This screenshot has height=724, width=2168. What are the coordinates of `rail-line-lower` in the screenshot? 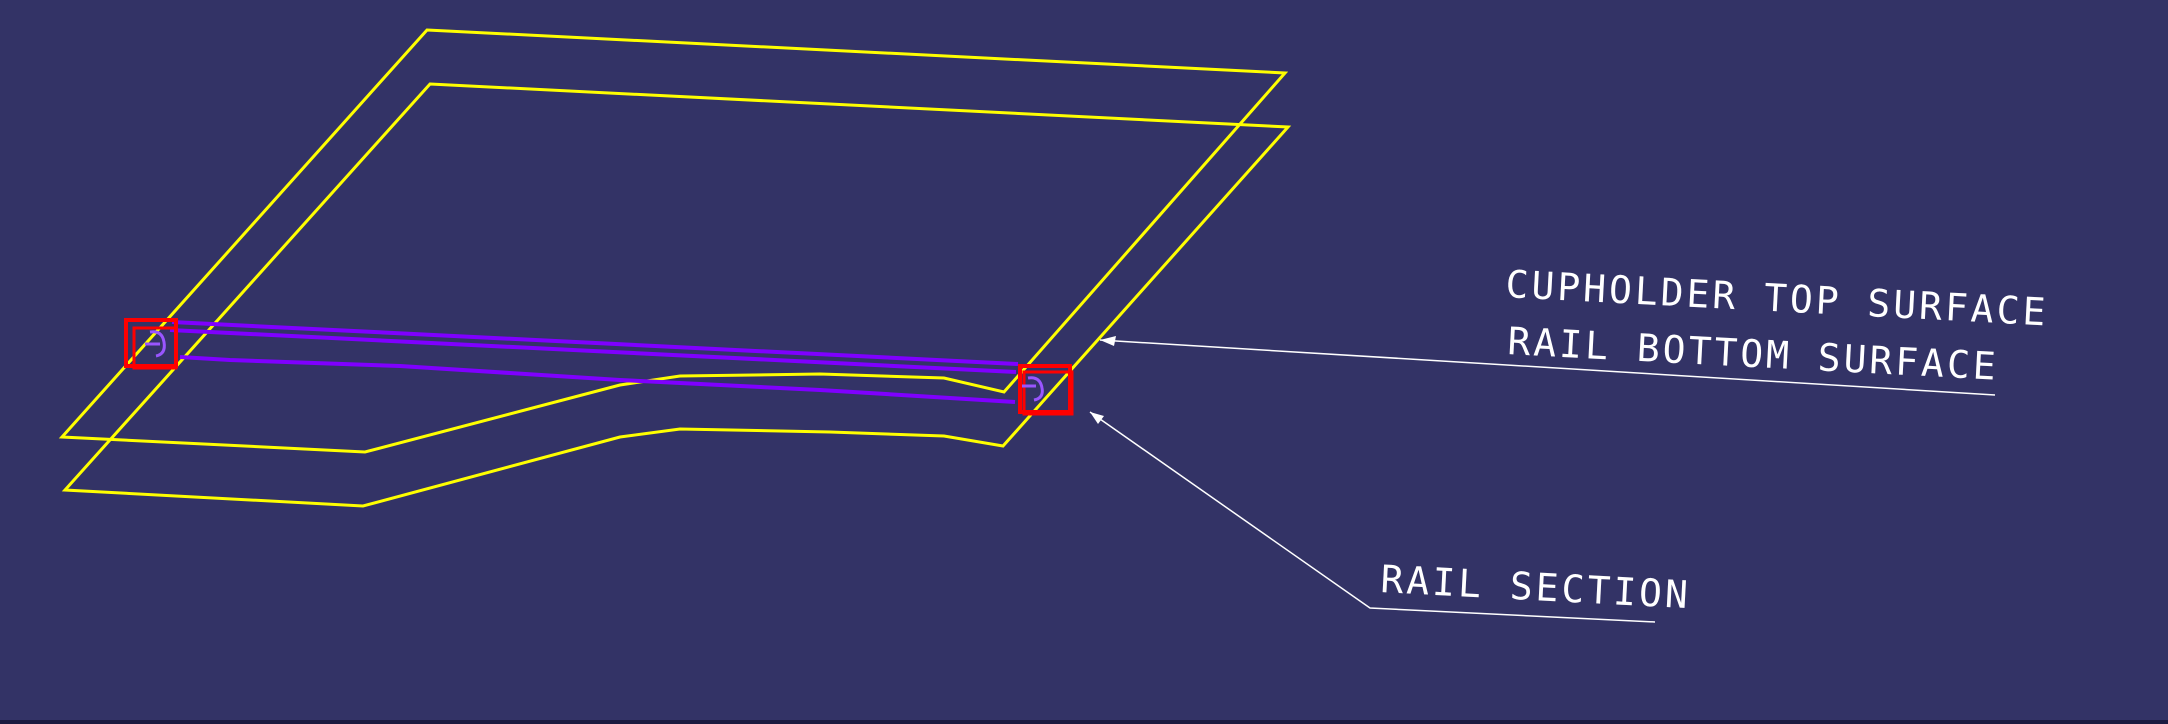 It's located at (597, 379).